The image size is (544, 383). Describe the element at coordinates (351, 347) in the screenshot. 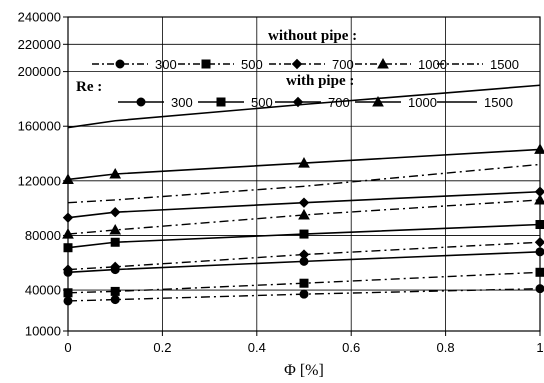

I see `x-tick-label: 0.6` at that location.